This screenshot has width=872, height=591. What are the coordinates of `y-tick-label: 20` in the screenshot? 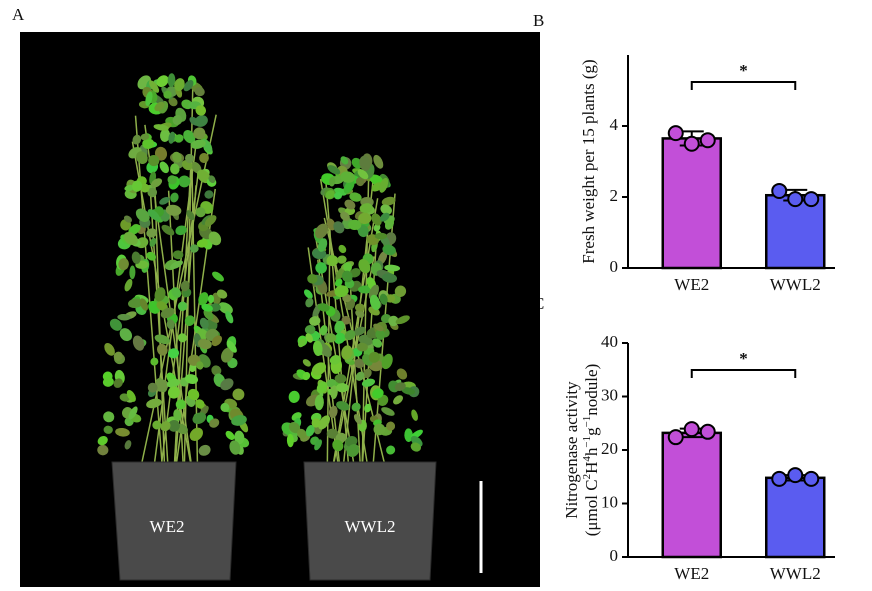 It's located at (609, 448).